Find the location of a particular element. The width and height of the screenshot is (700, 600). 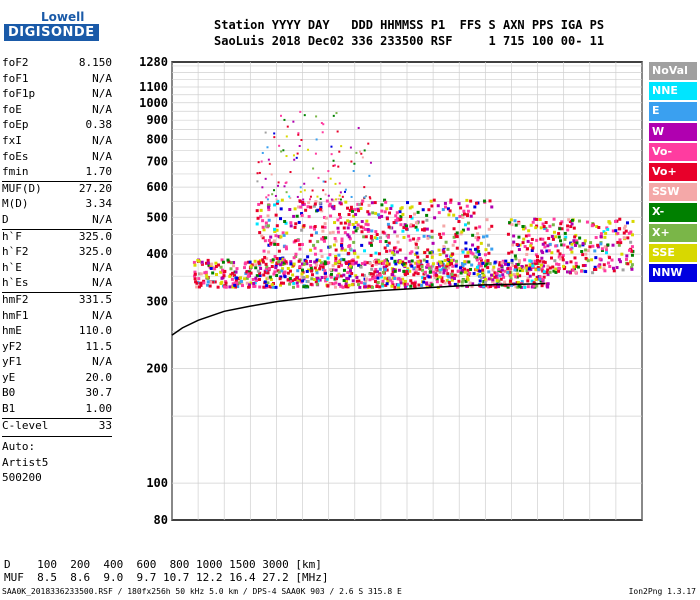

x-tick-label: 3 is located at coordinates (276, 529).